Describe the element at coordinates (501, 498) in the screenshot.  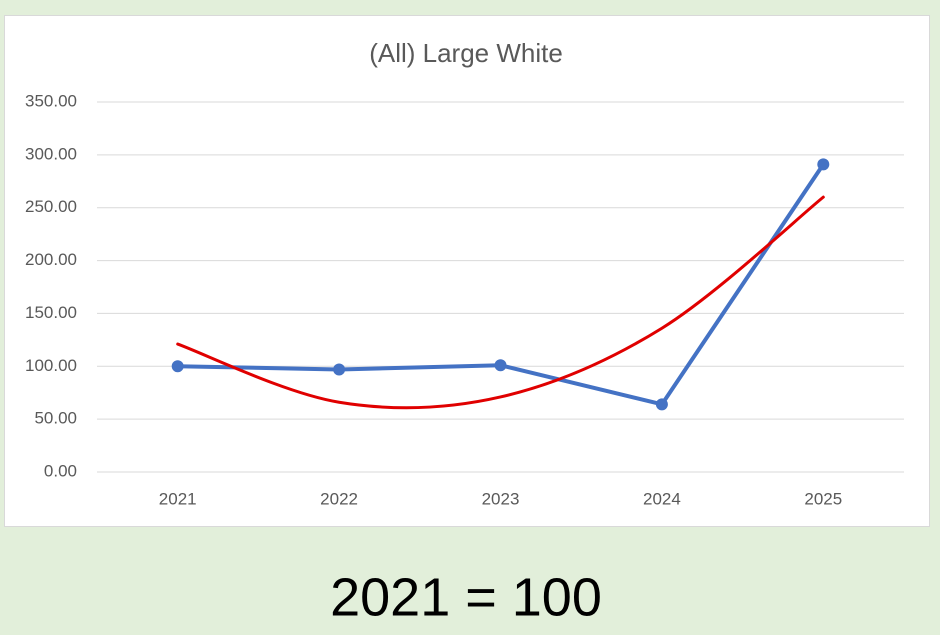
I see `x-tick-label: 2023` at that location.